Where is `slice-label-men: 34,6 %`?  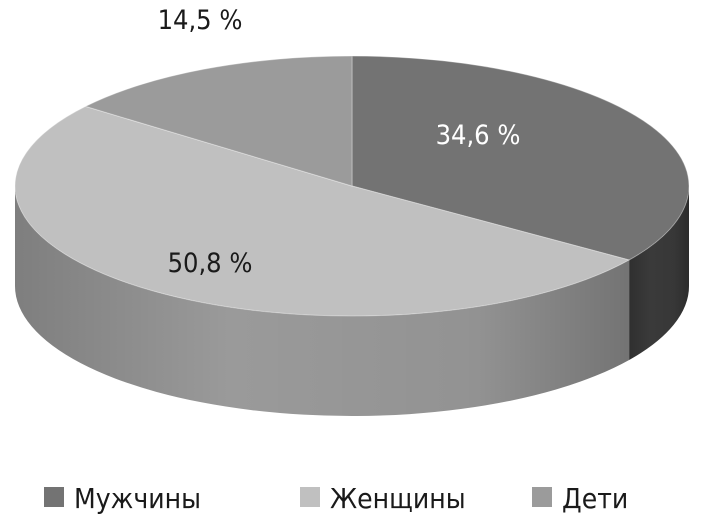
slice-label-men: 34,6 % is located at coordinates (478, 135).